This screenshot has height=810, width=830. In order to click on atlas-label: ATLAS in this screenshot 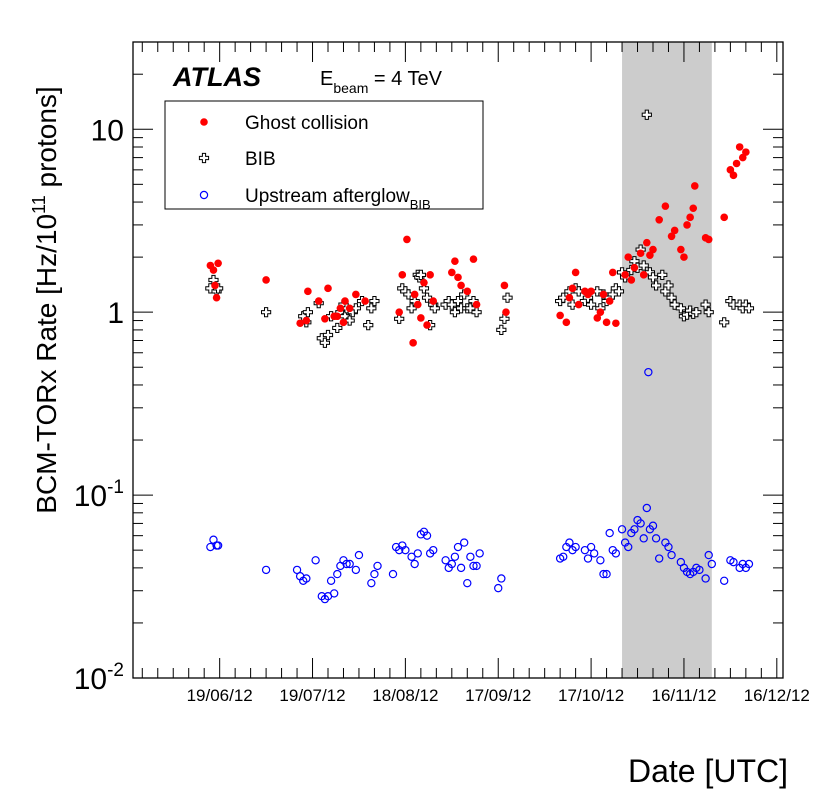, I will do `click(216, 77)`.